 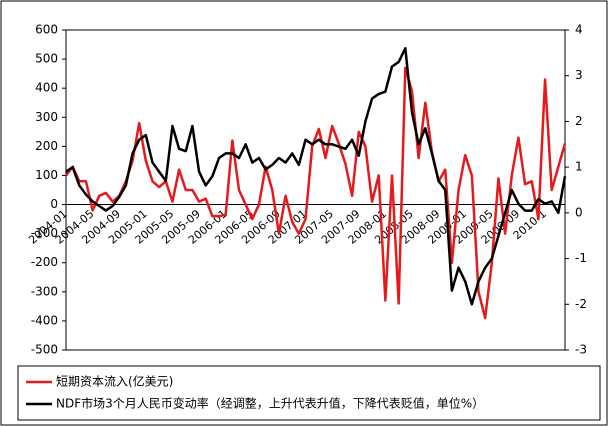 What do you see at coordinates (114, 381) in the screenshot?
I see `legend-label: 短期资本流入(亿美元)` at bounding box center [114, 381].